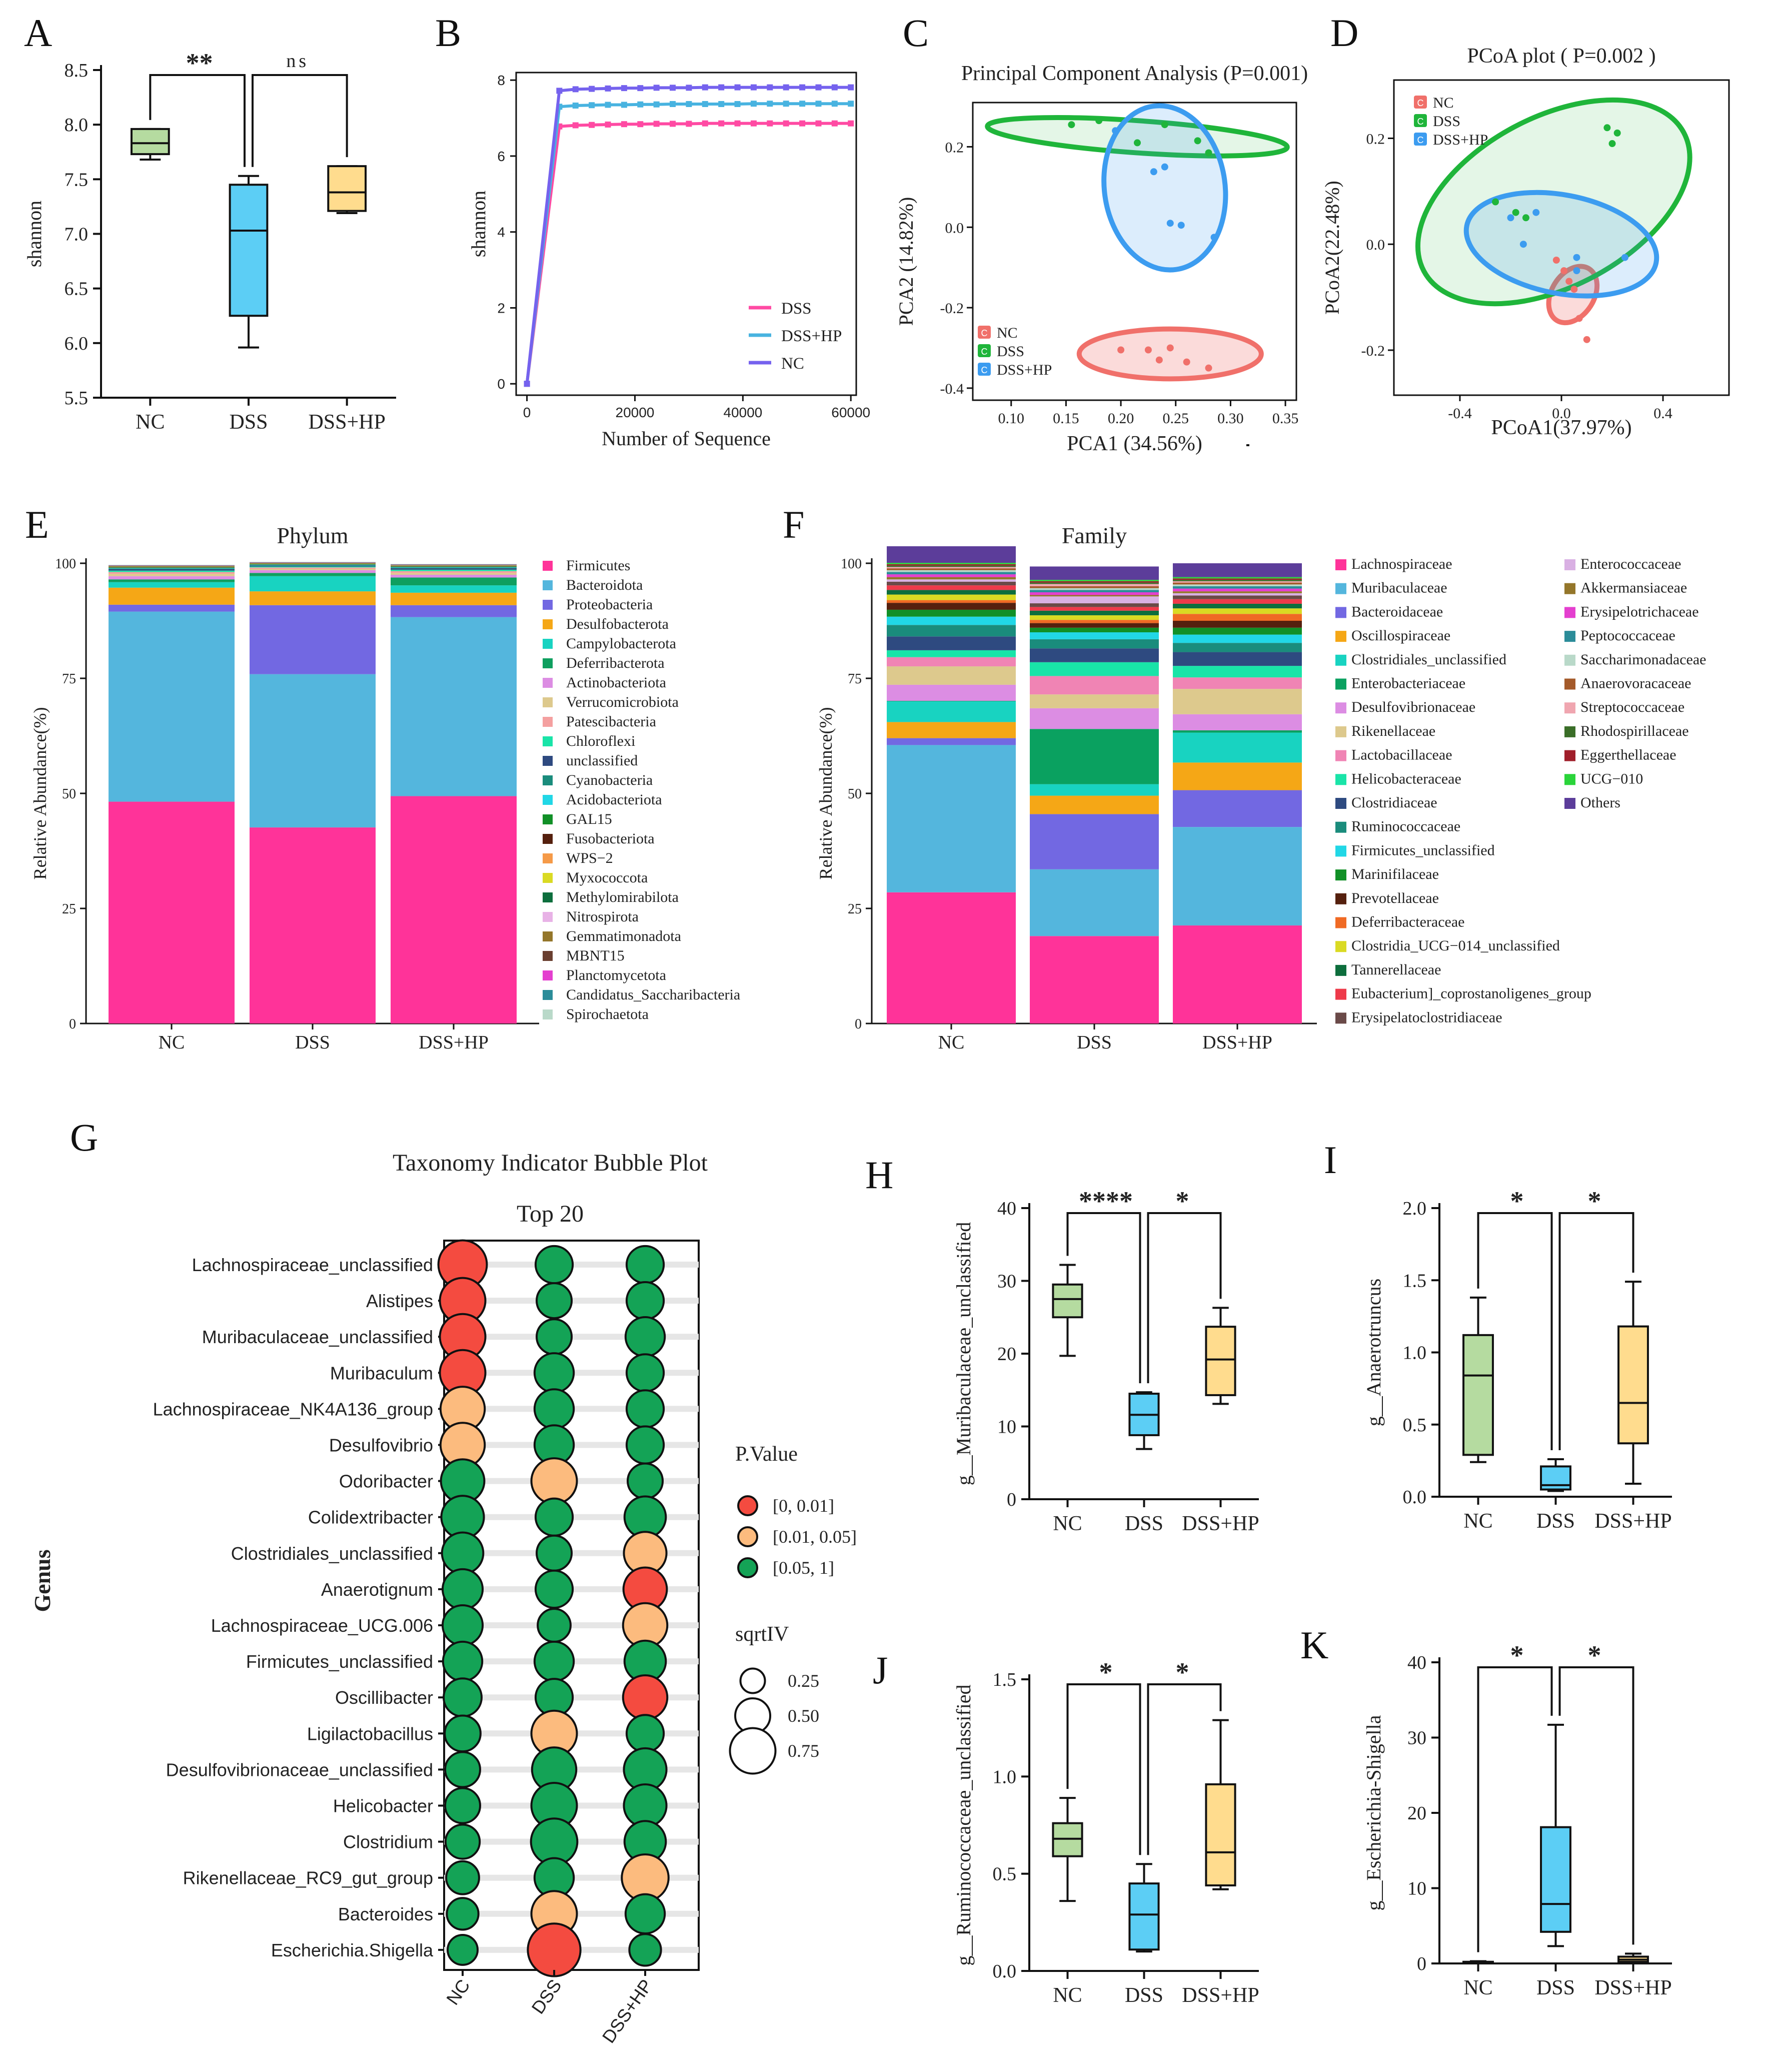 Image resolution: width=1765 pixels, height=2072 pixels. What do you see at coordinates (951, 662) in the screenshot?
I see `bar-segment-Lactobacillaceae` at bounding box center [951, 662].